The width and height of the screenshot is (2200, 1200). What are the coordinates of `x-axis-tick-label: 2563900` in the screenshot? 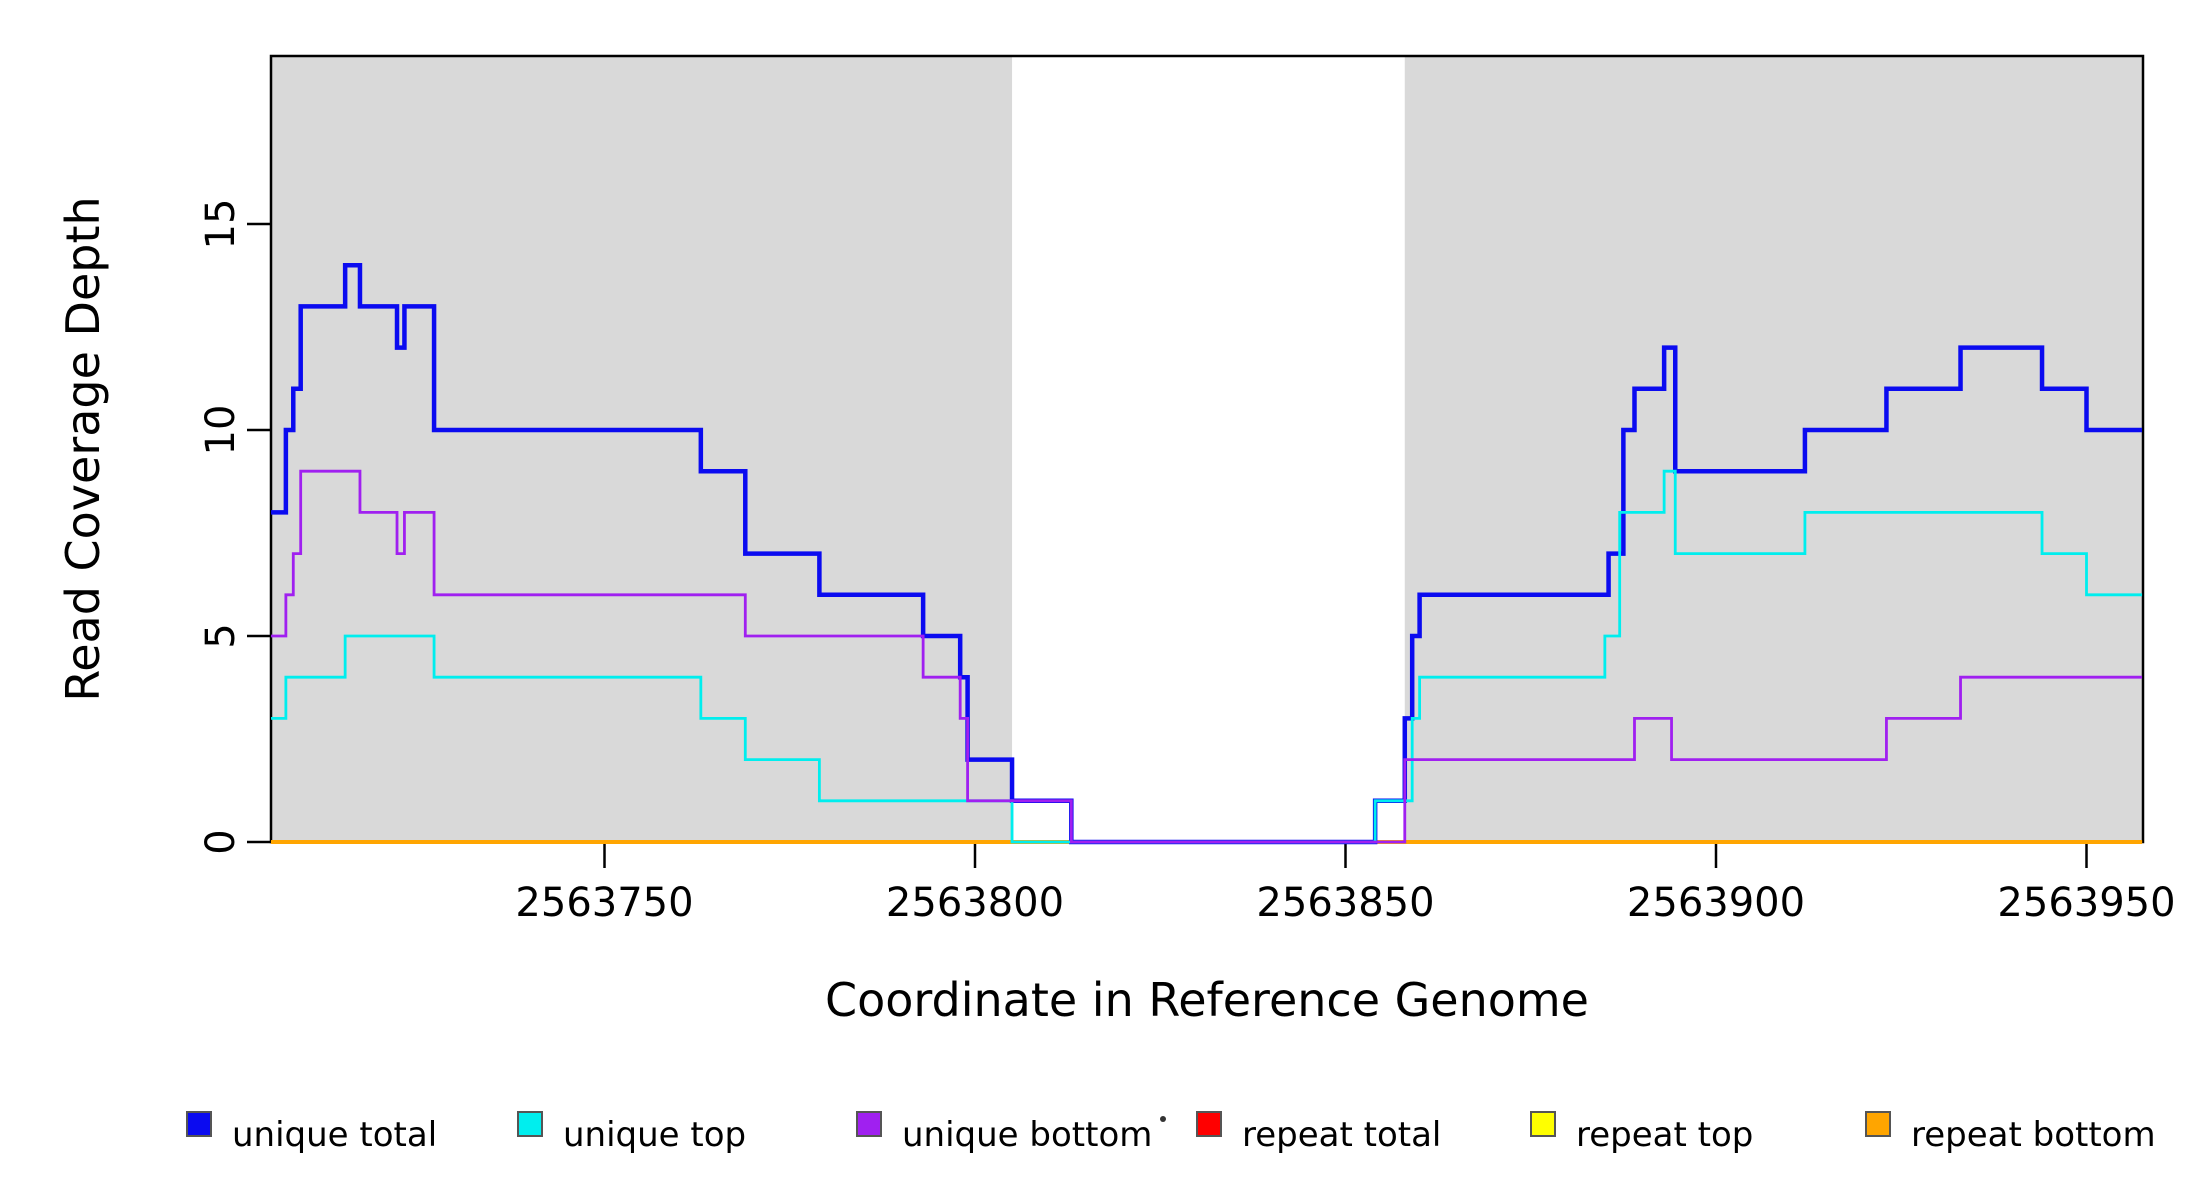 It's located at (1716, 903).